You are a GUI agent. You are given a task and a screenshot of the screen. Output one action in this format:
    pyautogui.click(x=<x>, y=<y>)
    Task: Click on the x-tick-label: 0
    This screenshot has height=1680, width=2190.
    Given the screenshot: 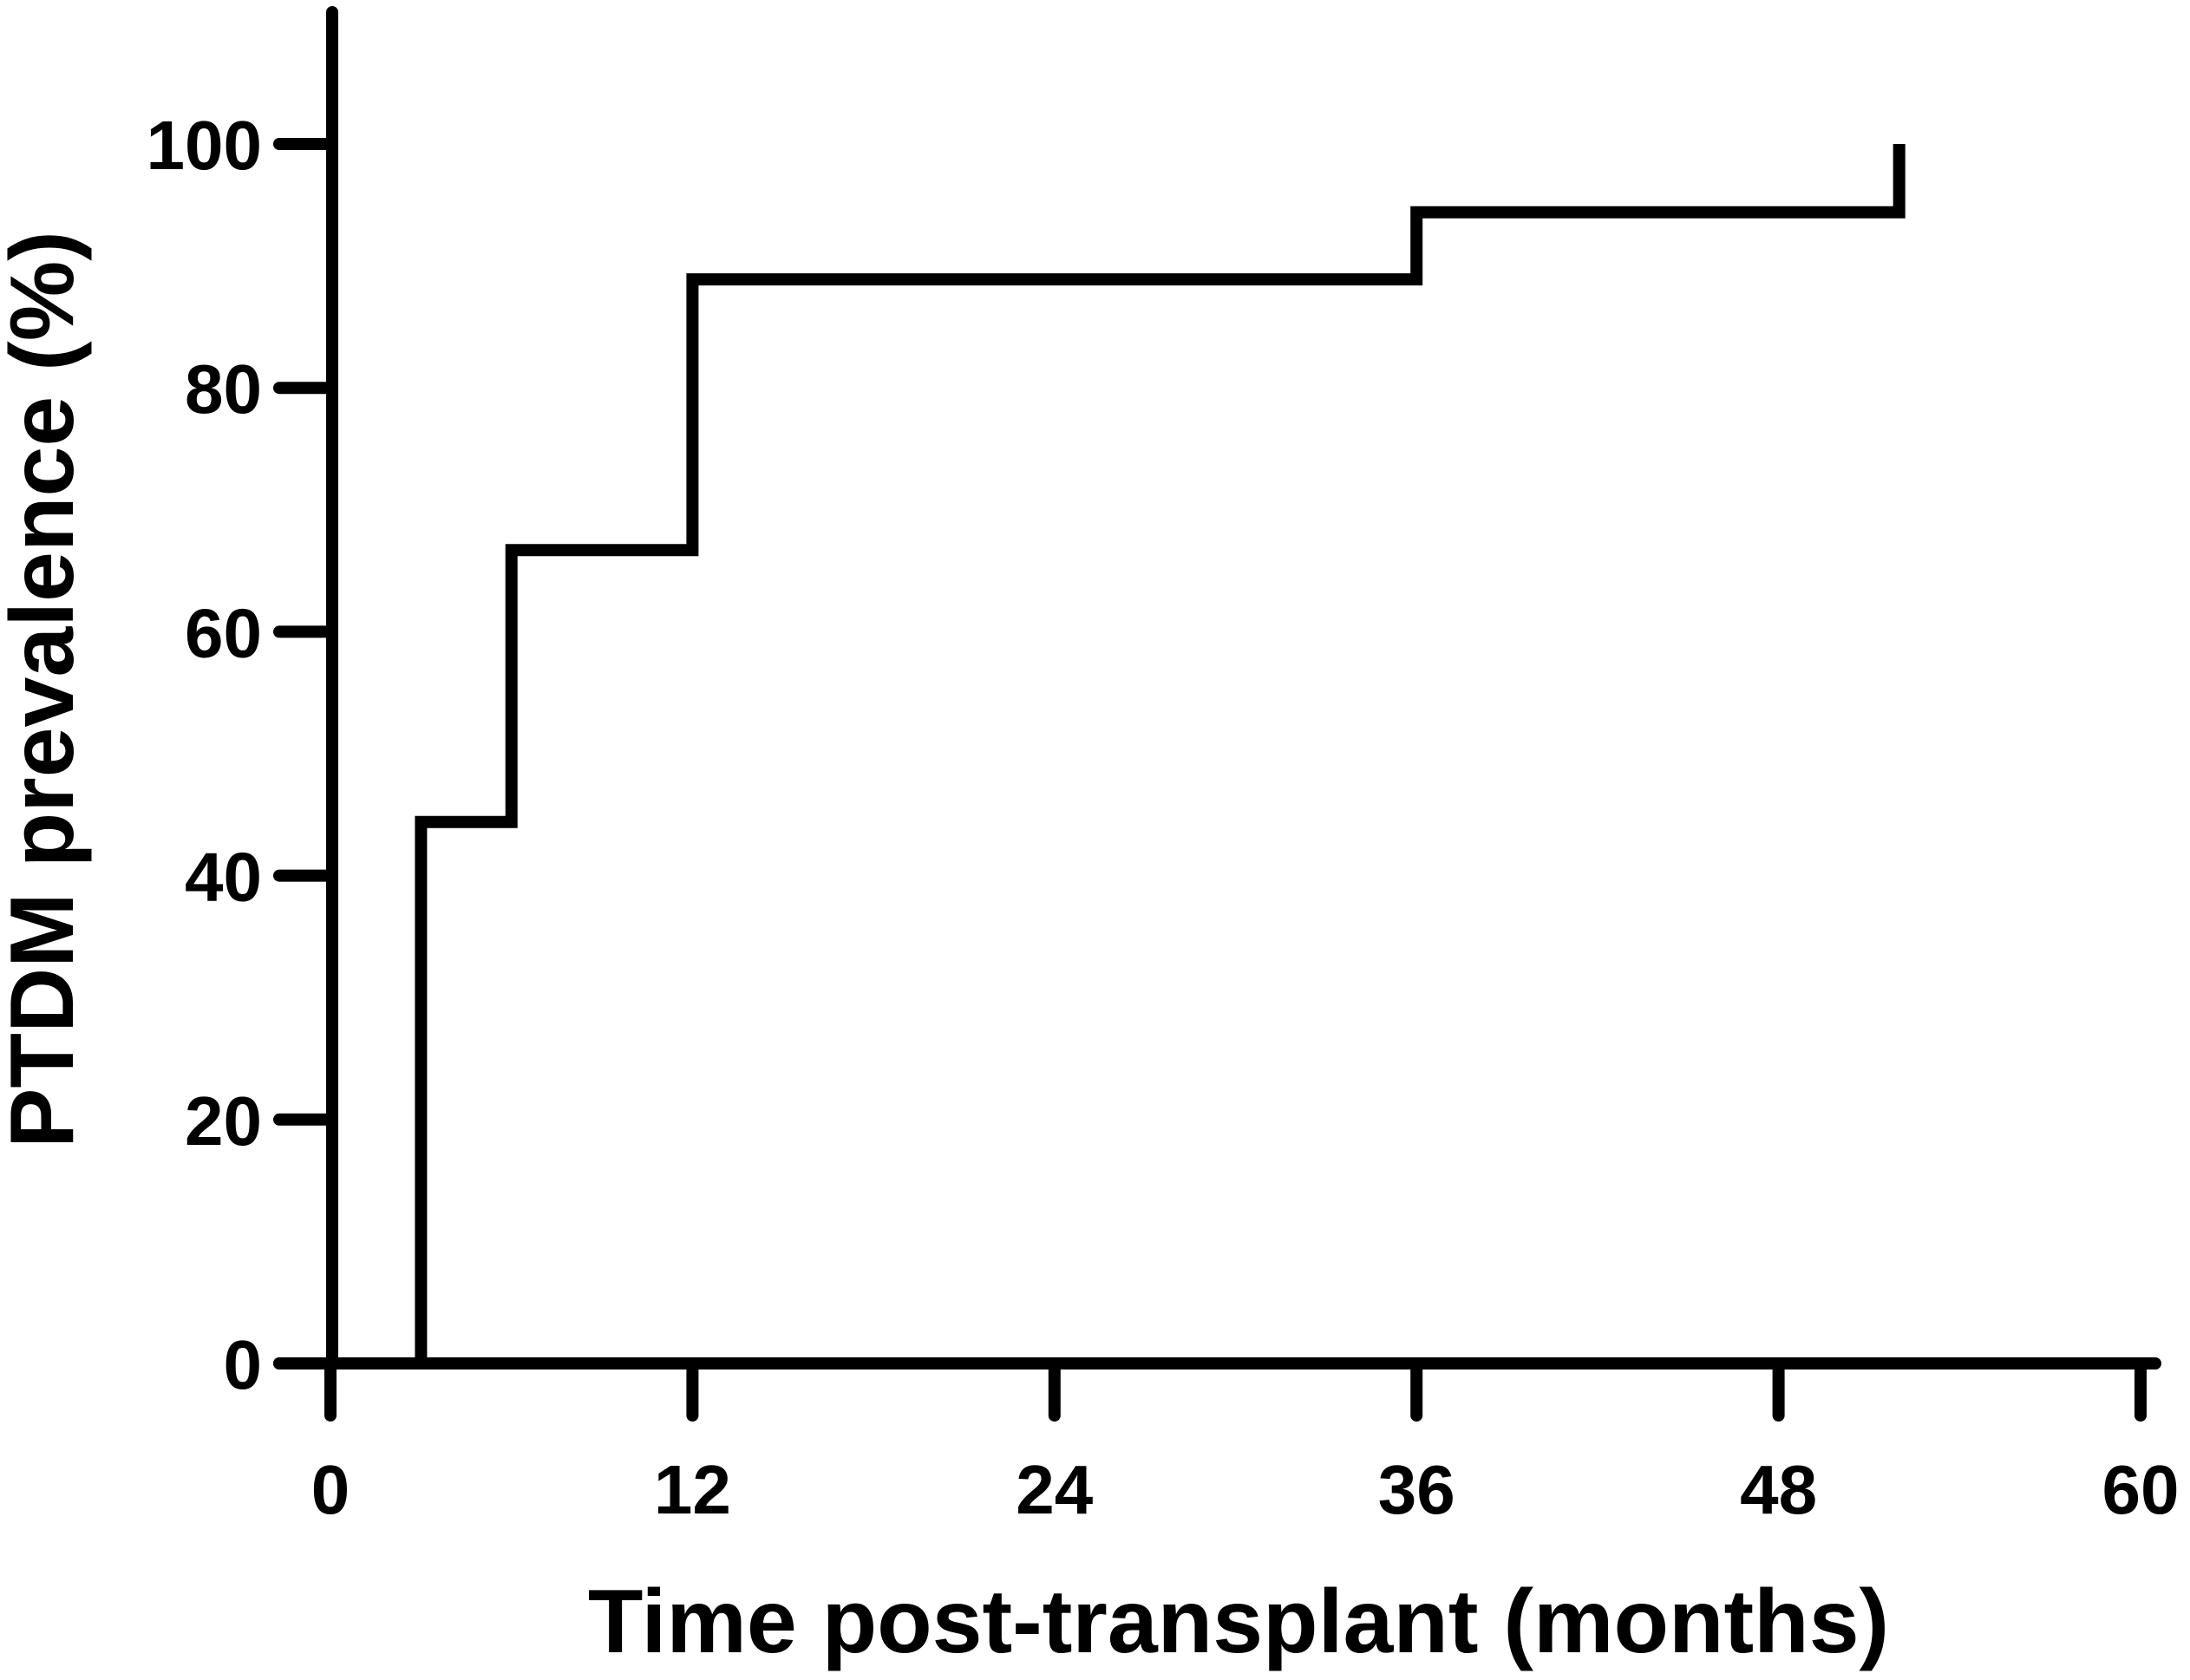 What is the action you would take?
    pyautogui.click(x=330, y=1489)
    